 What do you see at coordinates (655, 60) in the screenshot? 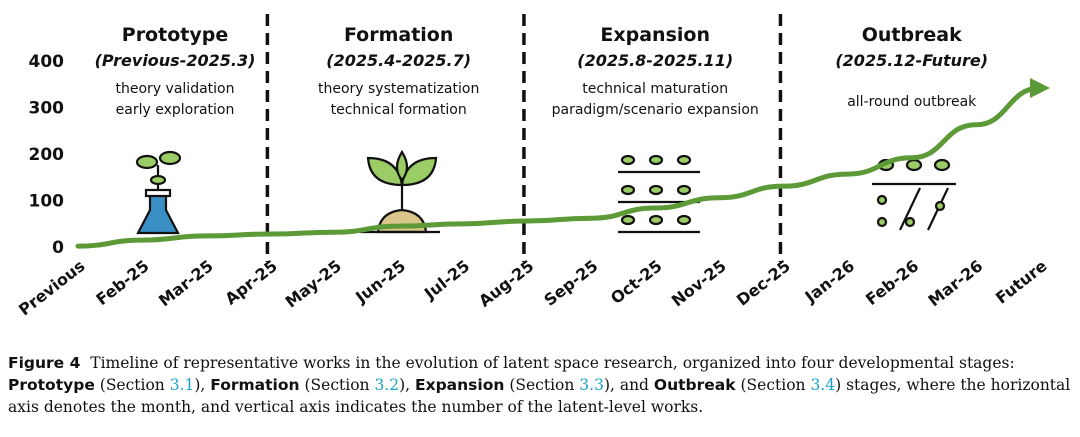
I see `stage-period: (2025.8-2025.11)` at bounding box center [655, 60].